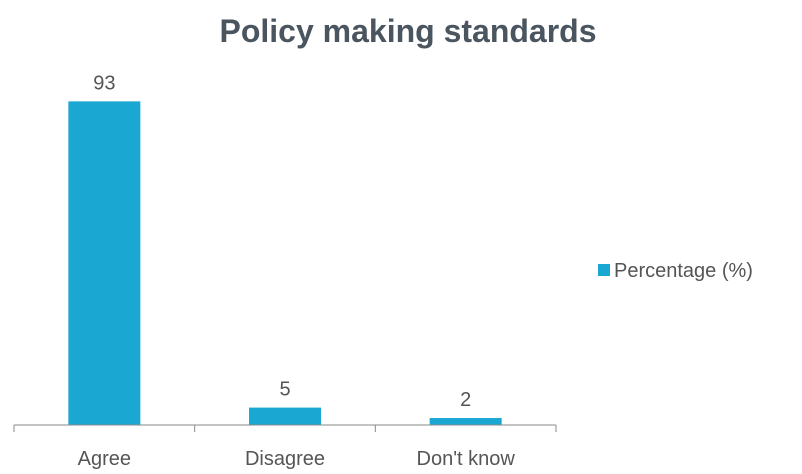 This screenshot has width=802, height=474. I want to click on legend-swatch, so click(604, 270).